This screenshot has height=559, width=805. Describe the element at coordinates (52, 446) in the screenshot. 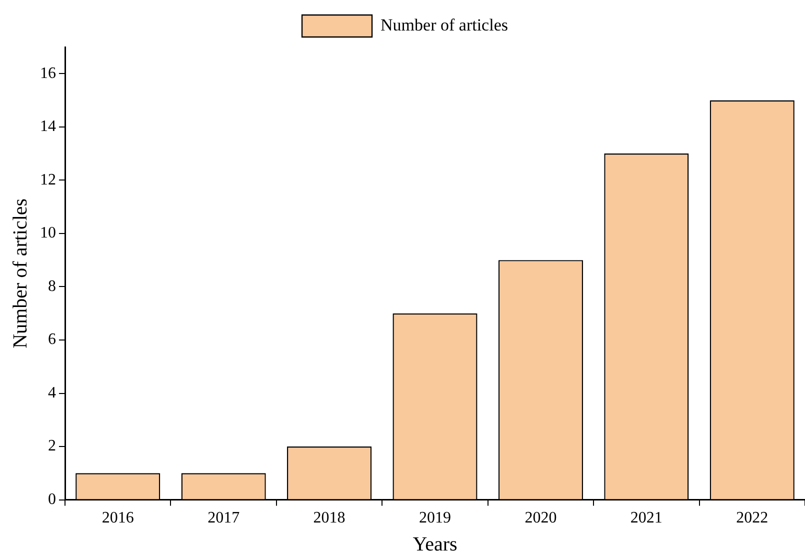

I see `y-tick-label: 2` at that location.